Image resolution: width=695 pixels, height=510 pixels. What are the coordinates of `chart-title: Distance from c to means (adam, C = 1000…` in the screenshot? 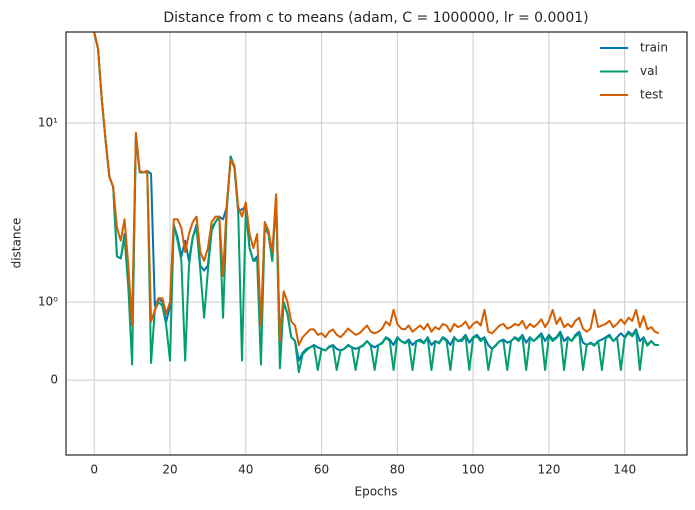 It's located at (375, 18).